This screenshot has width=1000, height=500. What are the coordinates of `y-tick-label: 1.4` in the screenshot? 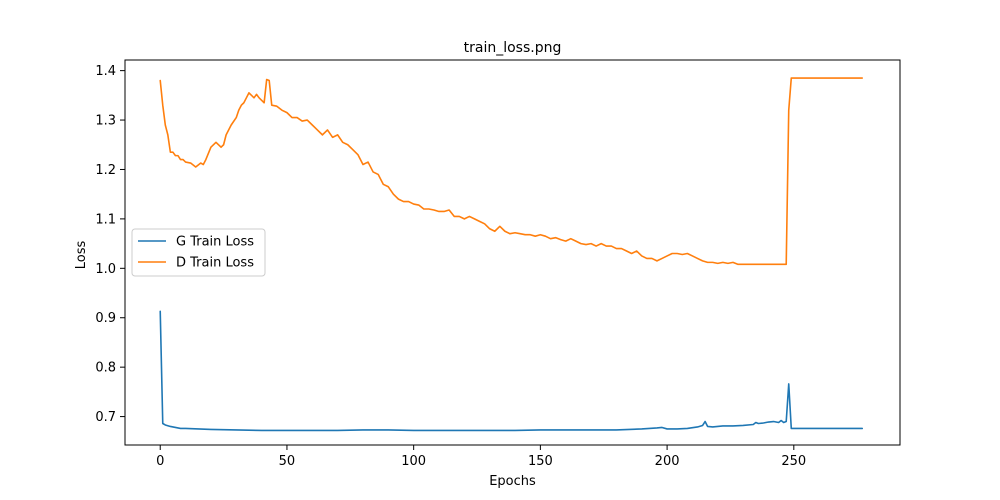 It's located at (105, 71).